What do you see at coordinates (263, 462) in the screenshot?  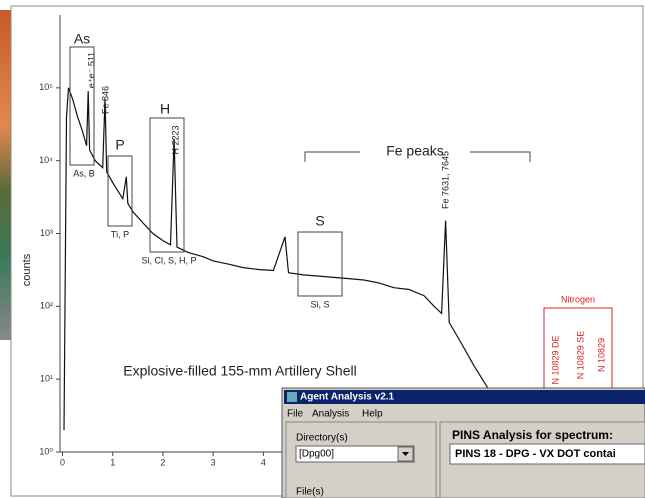 I see `x-tick-label: 4` at bounding box center [263, 462].